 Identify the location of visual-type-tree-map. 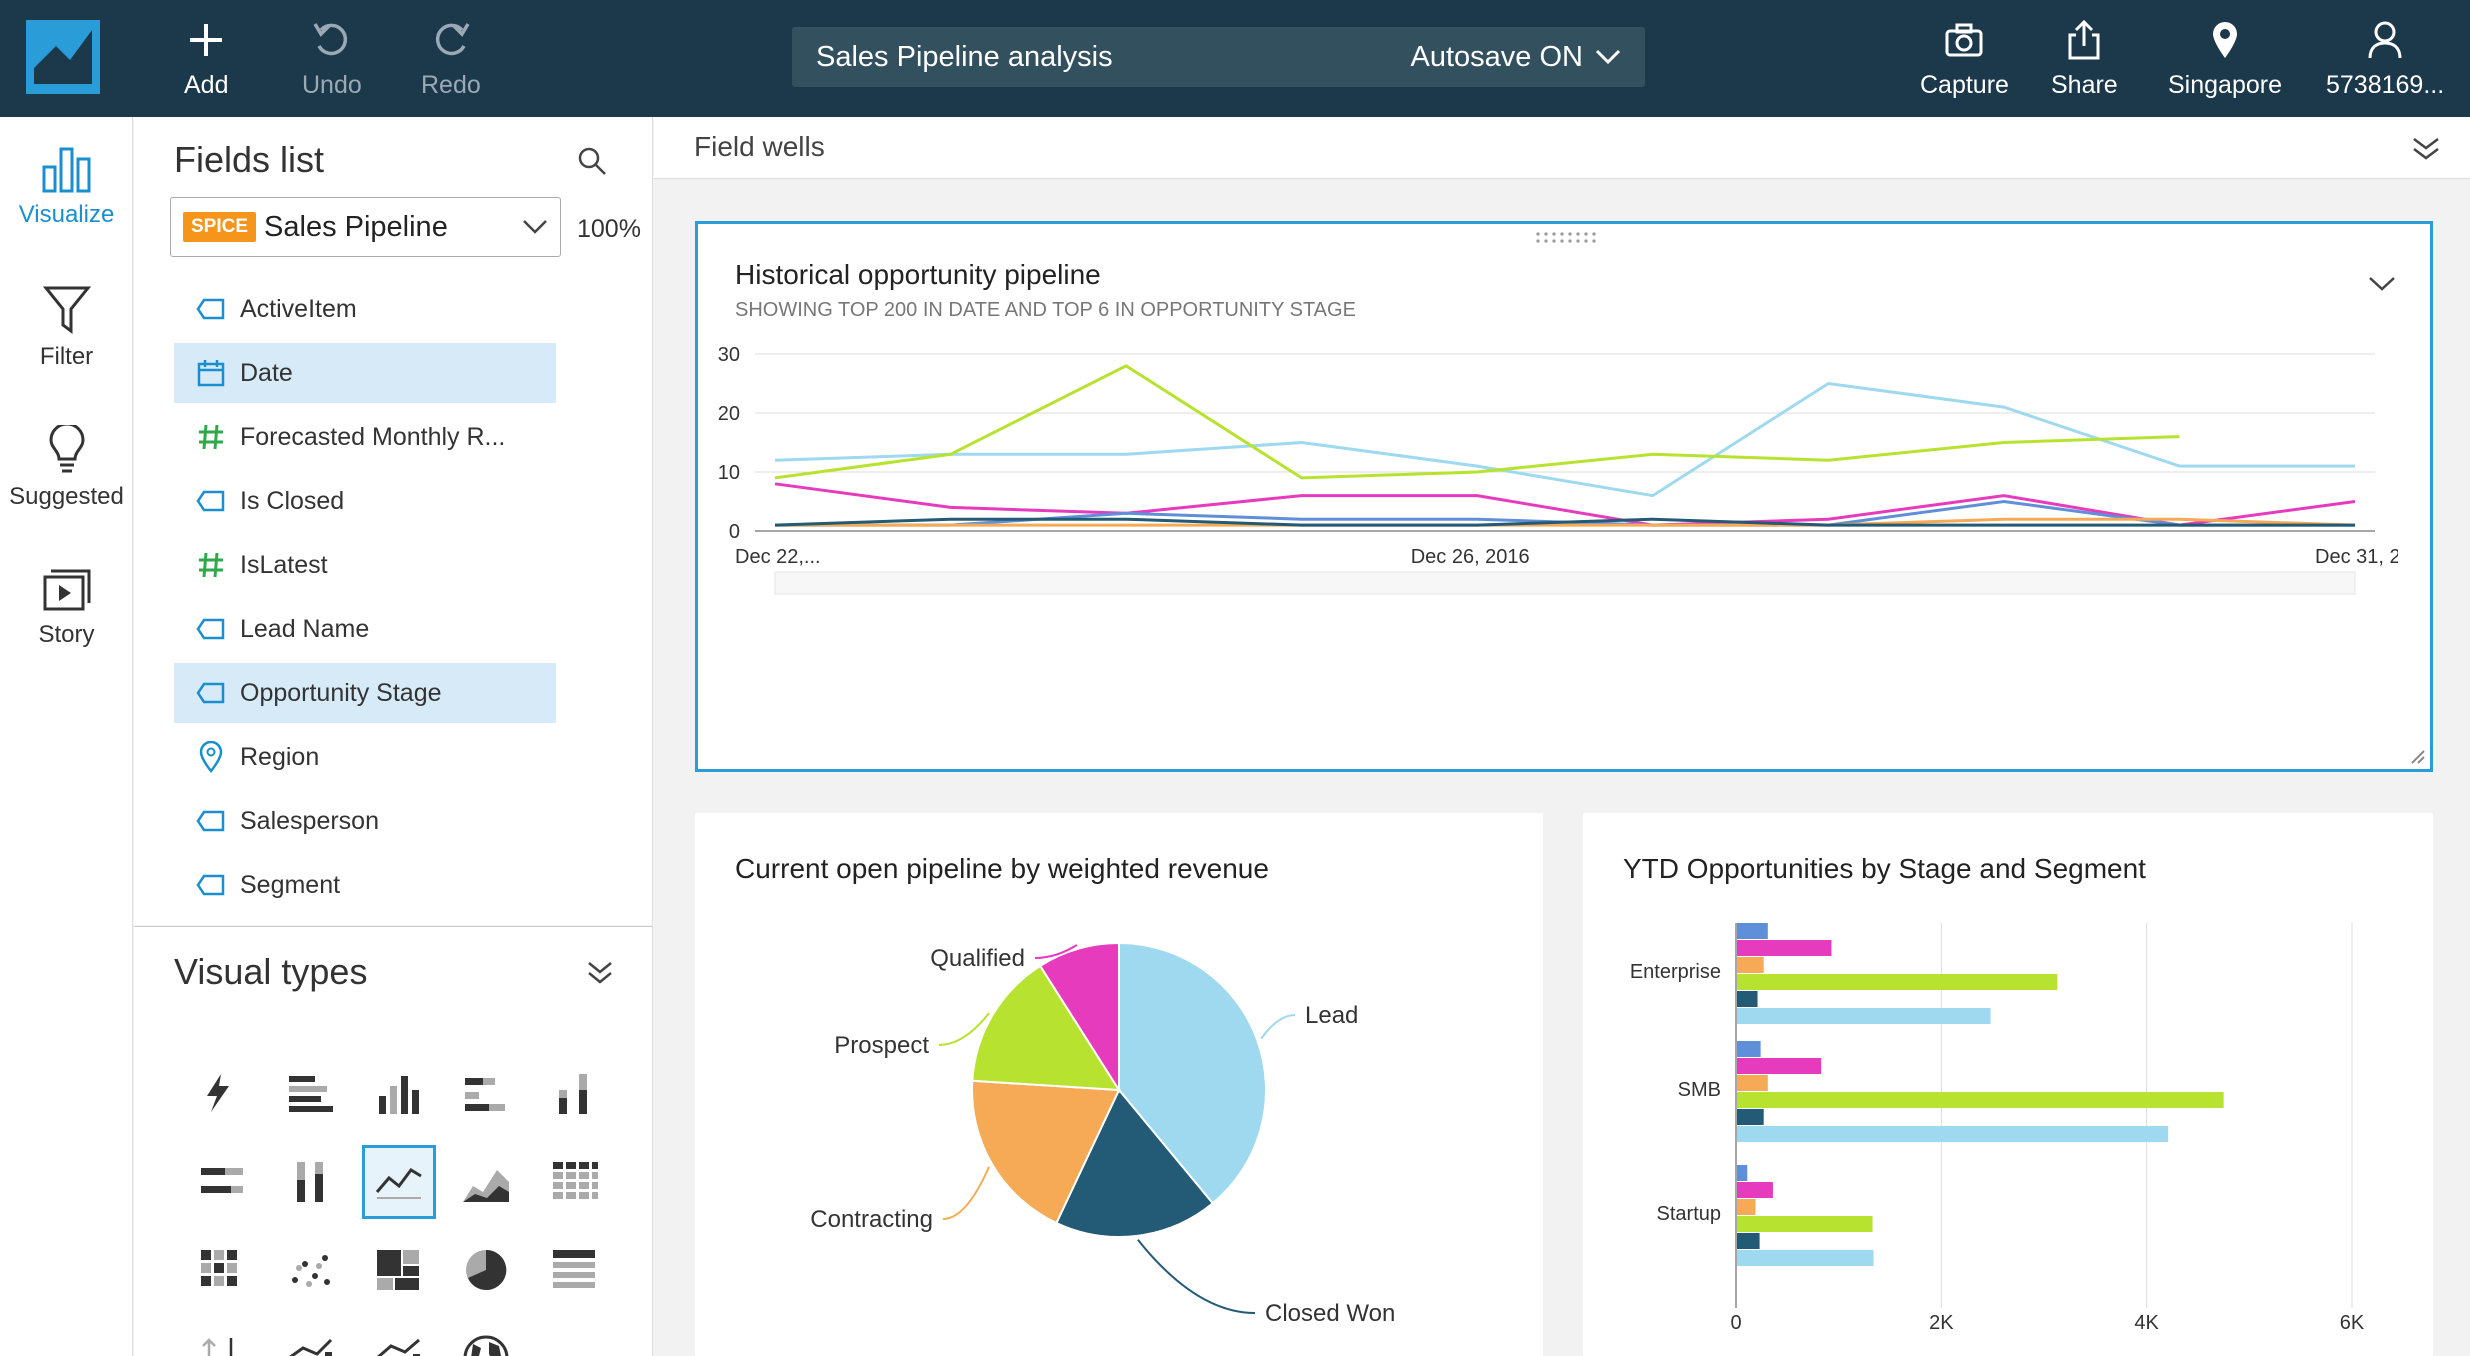
(399, 1270).